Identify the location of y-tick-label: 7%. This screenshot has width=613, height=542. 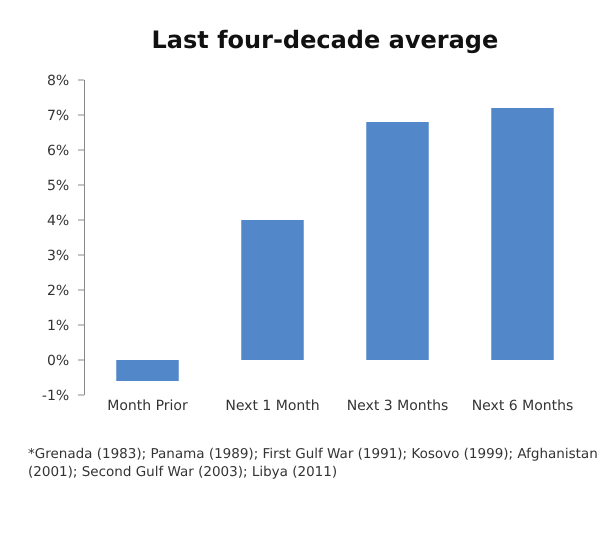
(58, 116).